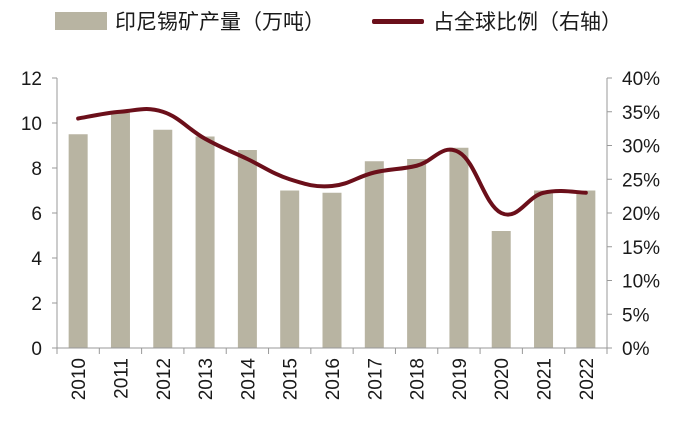 Image resolution: width=700 pixels, height=427 pixels. Describe the element at coordinates (374, 254) in the screenshot. I see `bar-2017` at that location.